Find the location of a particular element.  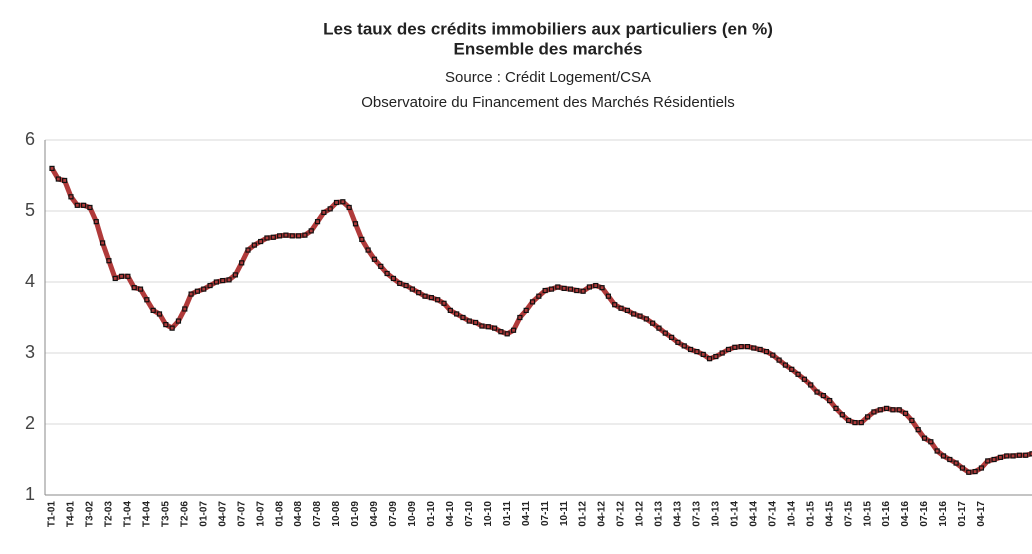

x-tick-label: 07-13 is located at coordinates (697, 514).